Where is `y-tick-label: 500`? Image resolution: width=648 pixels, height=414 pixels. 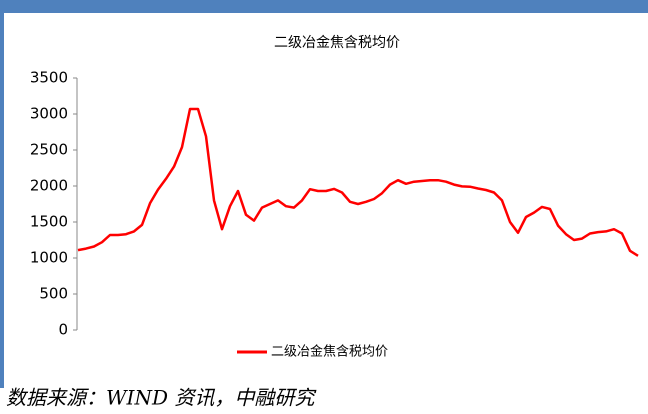 y-tick-label: 500 is located at coordinates (53, 294).